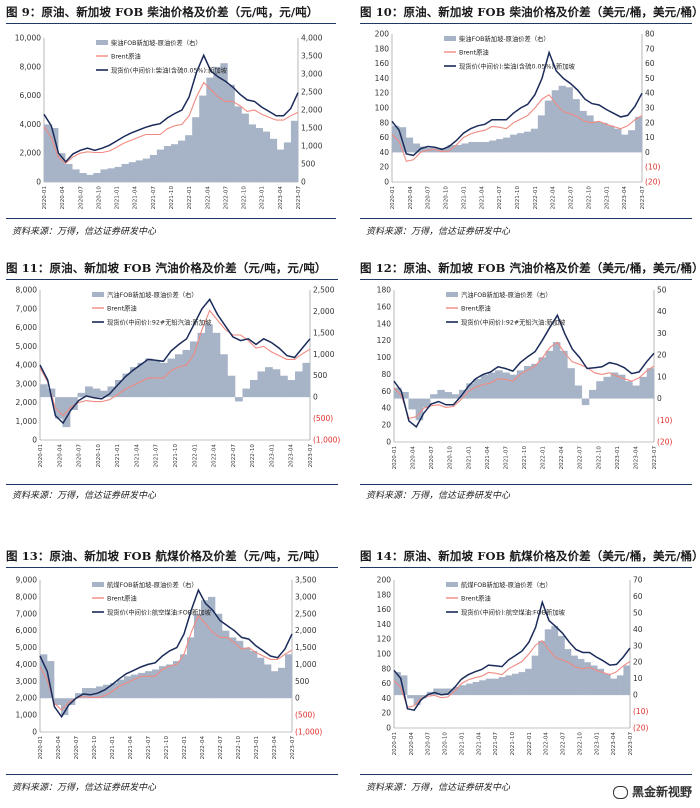 This screenshot has height=808, width=700. What do you see at coordinates (506, 294) in the screenshot?
I see `legend-label-spread: 汽油FOB新加坡-原油价差（右）` at bounding box center [506, 294].